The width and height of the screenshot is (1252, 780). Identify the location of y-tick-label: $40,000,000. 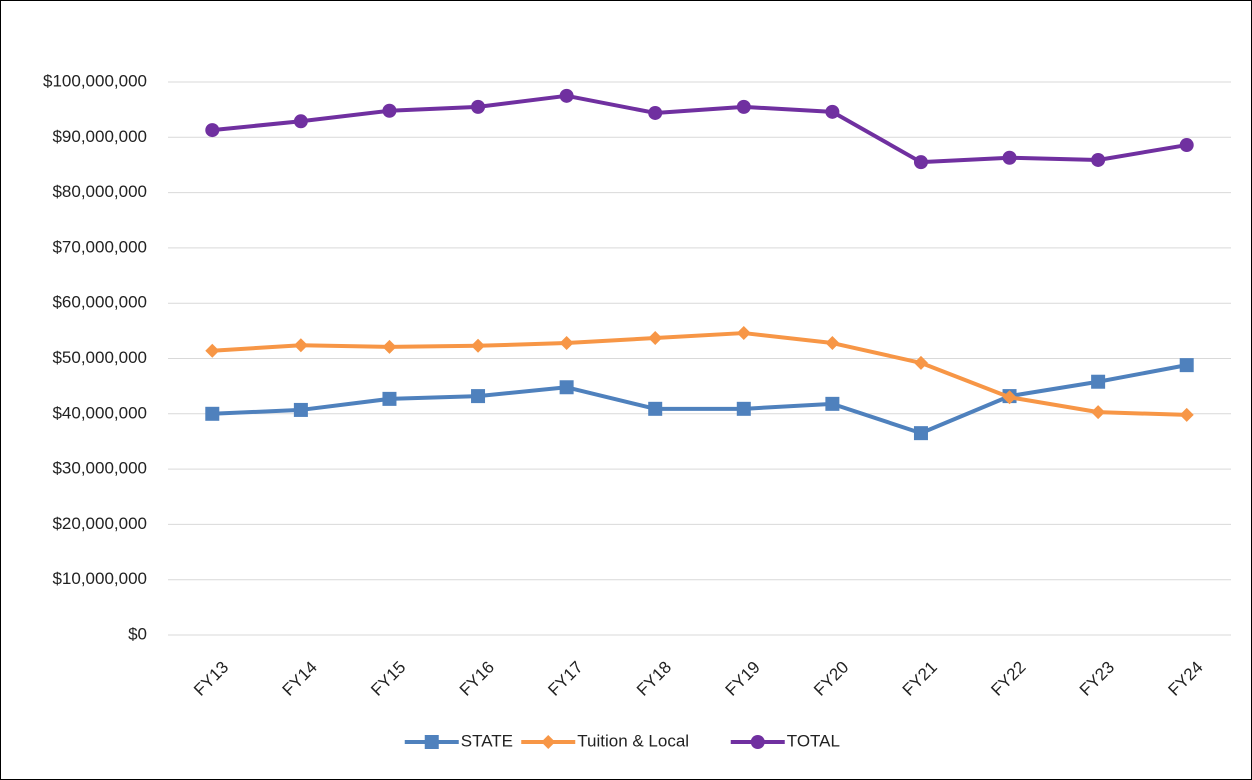
(99, 412).